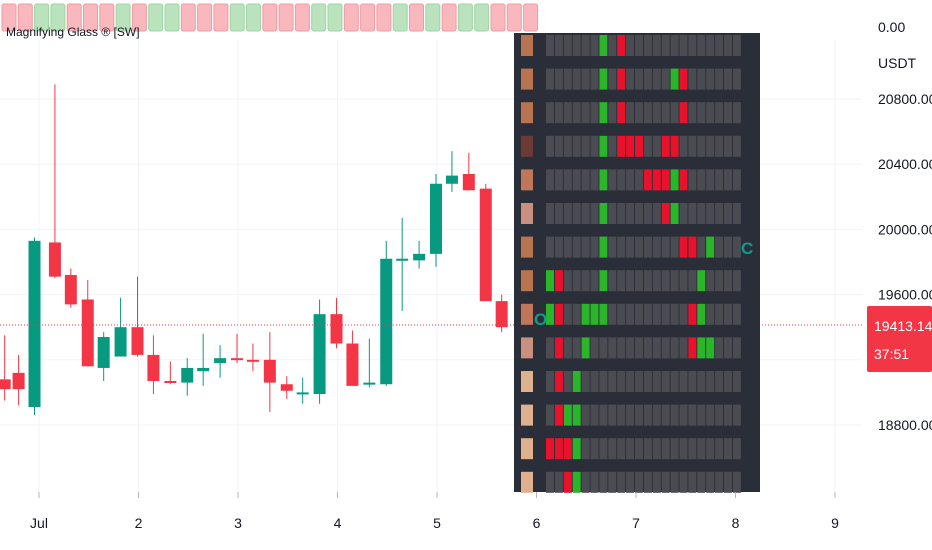 Image resolution: width=932 pixels, height=550 pixels. I want to click on price-tick-label: 20800.00, so click(905, 99).